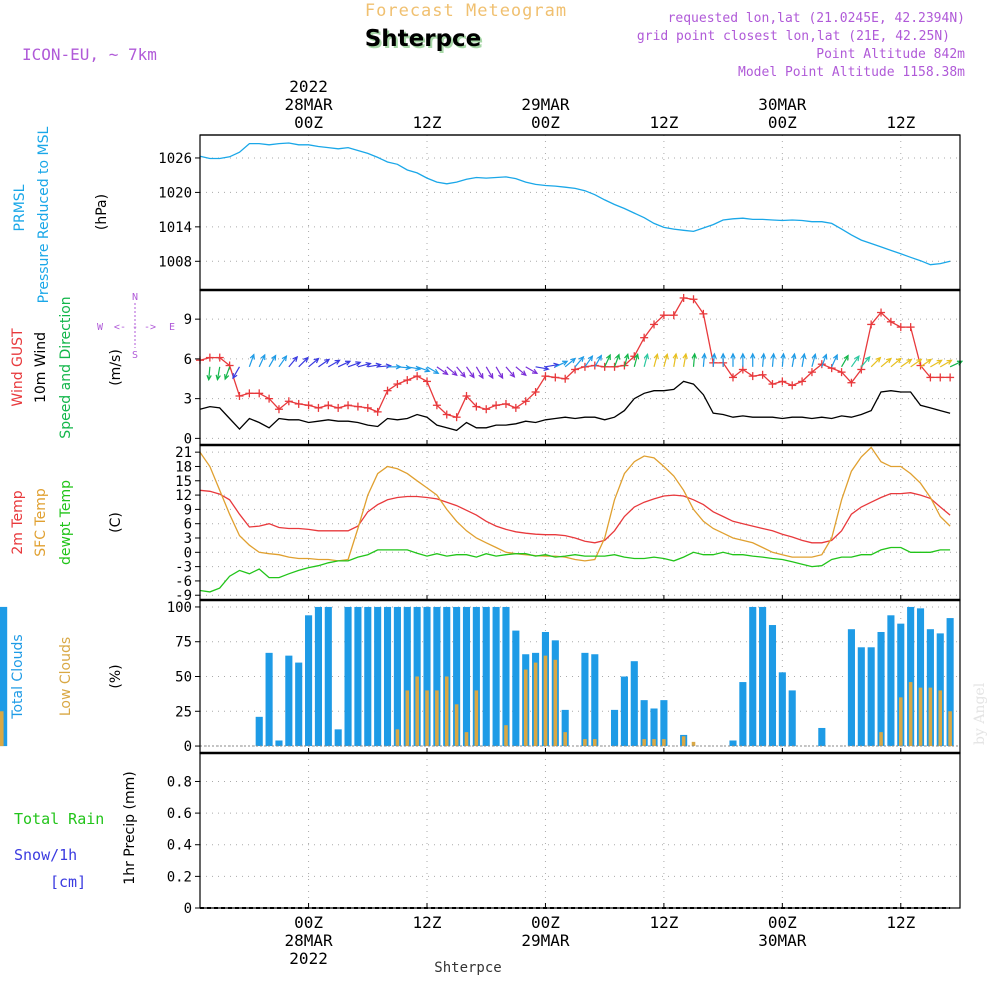  Describe the element at coordinates (45, 855) in the screenshot. I see `precip-legend-line: Snow/1h` at that location.